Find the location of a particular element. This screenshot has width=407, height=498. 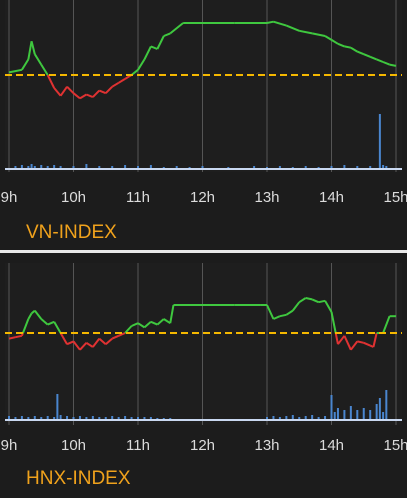

hnx-index-tick-label: 14h is located at coordinates (331, 445).